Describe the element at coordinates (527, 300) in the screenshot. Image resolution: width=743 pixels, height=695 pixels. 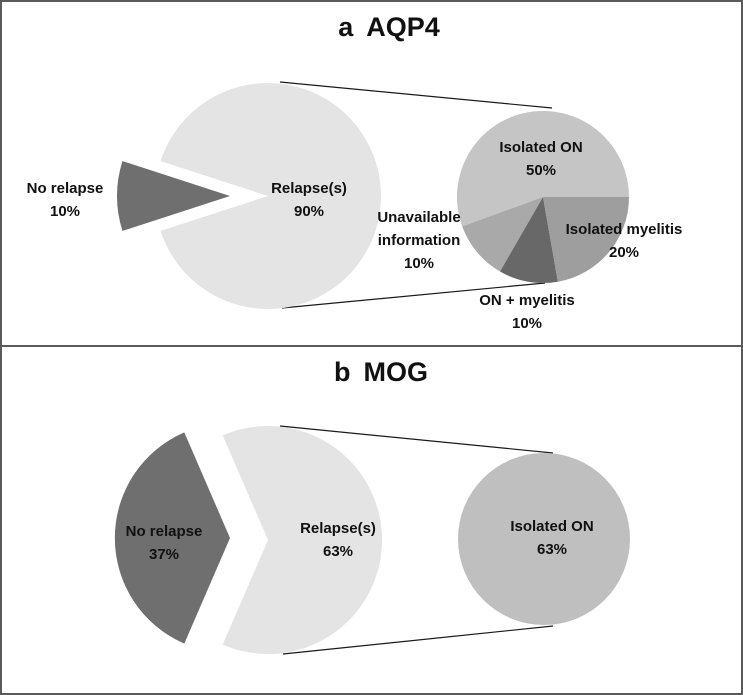
I see `label-on-plus-myelitis-a-name: ON + myelitis` at that location.